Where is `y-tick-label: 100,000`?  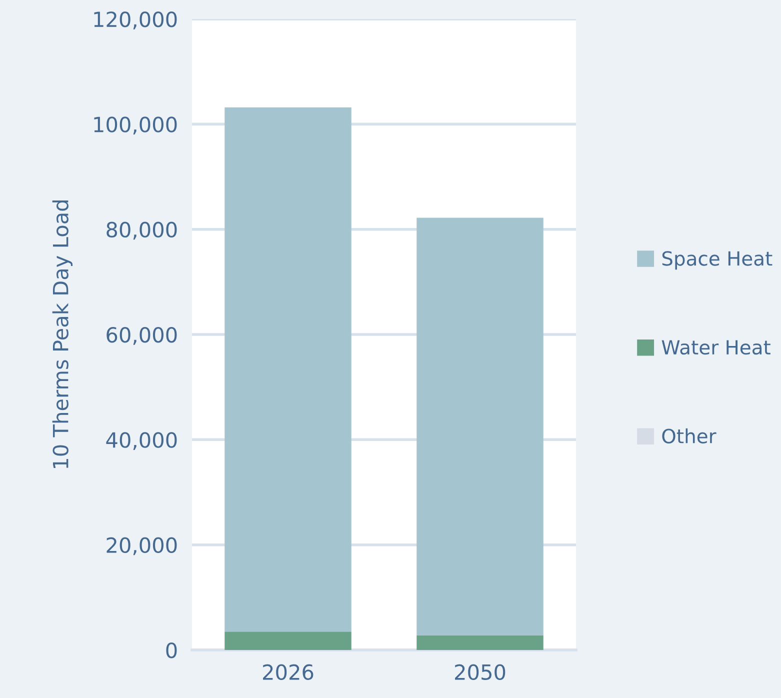 y-tick-label: 100,000 is located at coordinates (135, 125).